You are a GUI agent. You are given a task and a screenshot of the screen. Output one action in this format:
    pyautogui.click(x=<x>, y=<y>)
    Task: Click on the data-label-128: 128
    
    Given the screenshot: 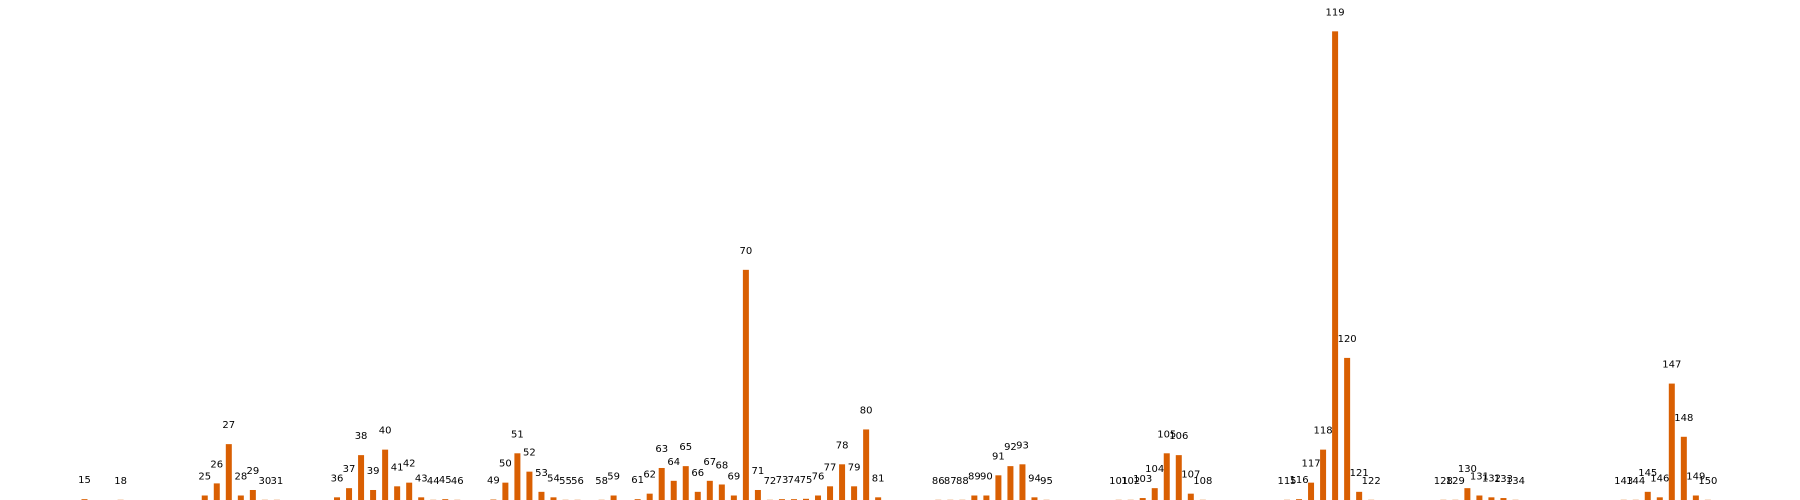 What is the action you would take?
    pyautogui.click(x=1443, y=481)
    